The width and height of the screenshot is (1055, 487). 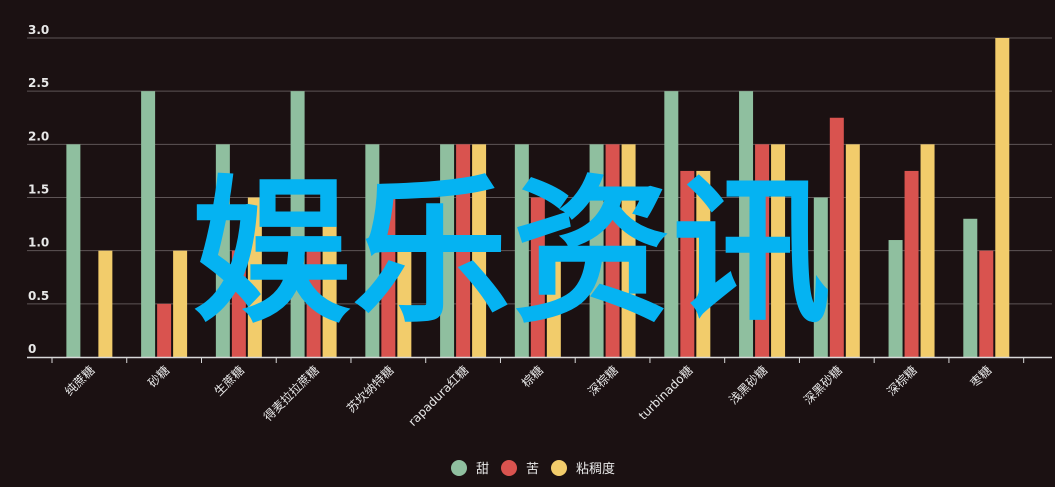 I want to click on x-tick-label: 苏坎纳特糖, so click(x=369, y=389).